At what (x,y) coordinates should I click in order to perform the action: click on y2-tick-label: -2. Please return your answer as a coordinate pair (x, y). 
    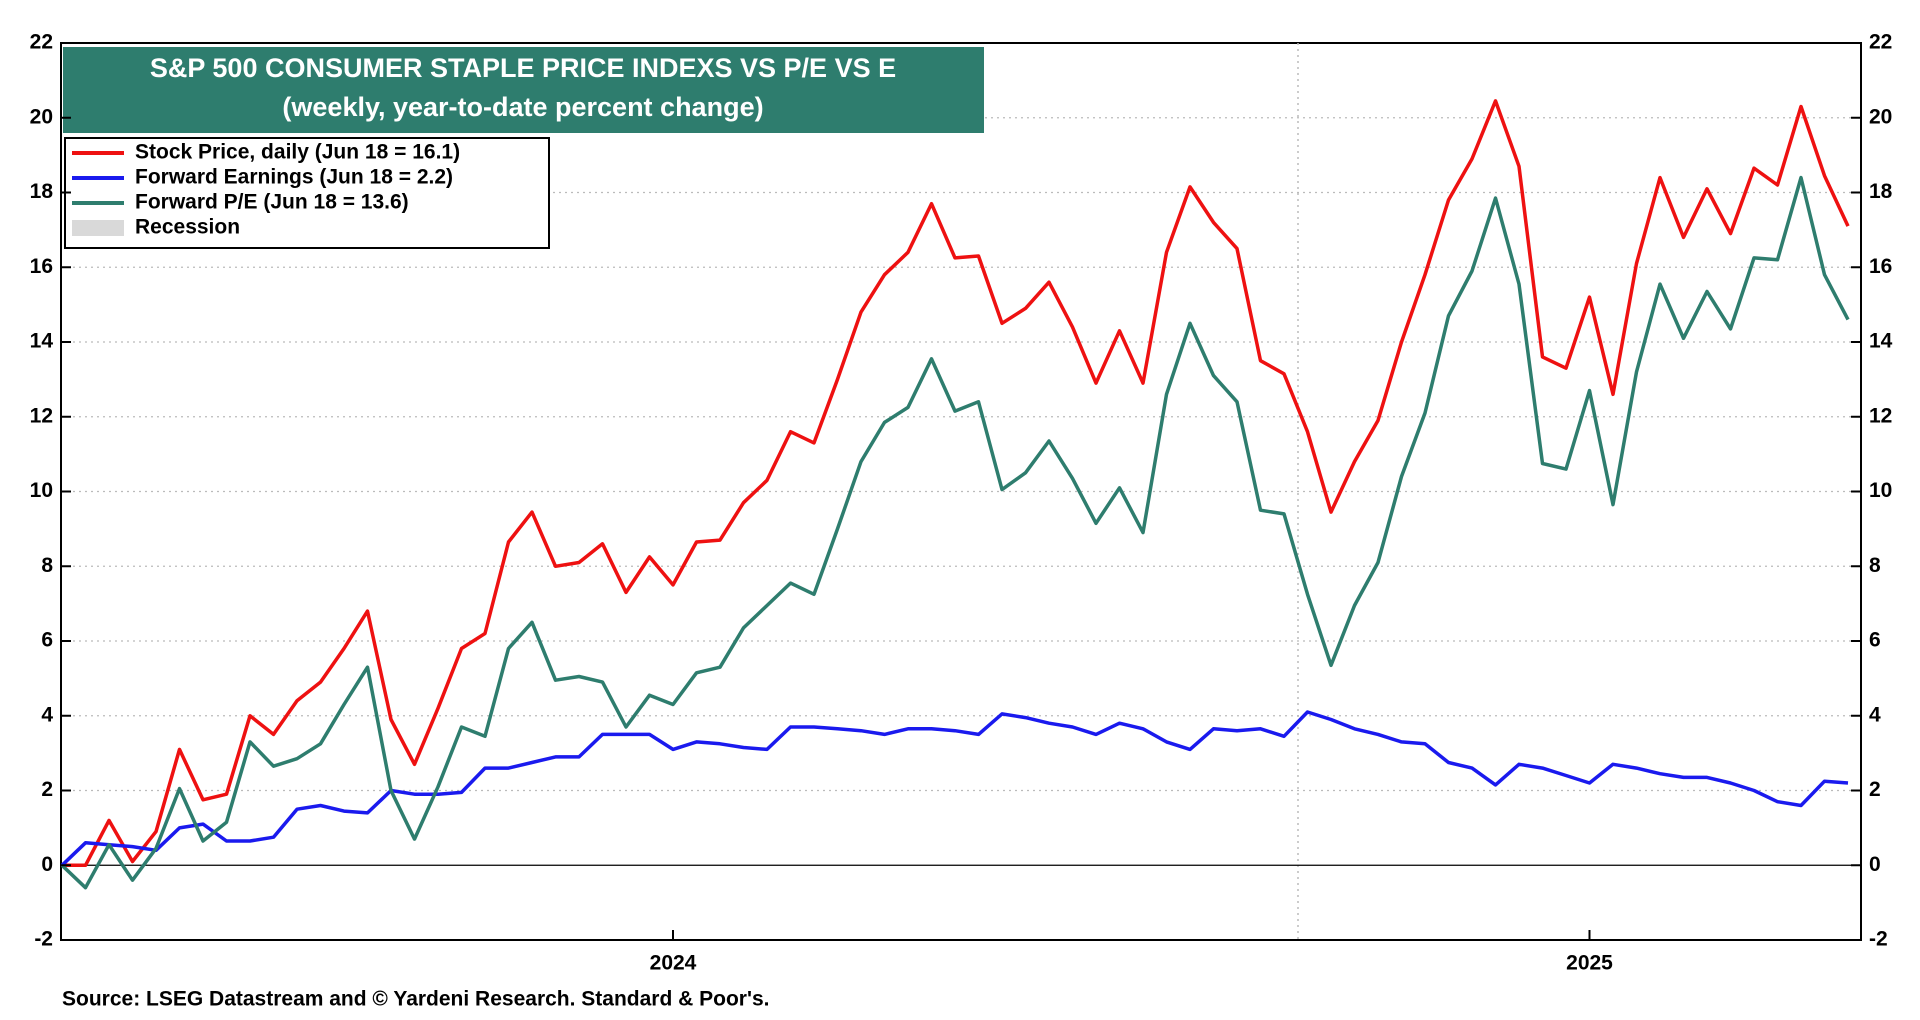
    Looking at the image, I should click on (1878, 939).